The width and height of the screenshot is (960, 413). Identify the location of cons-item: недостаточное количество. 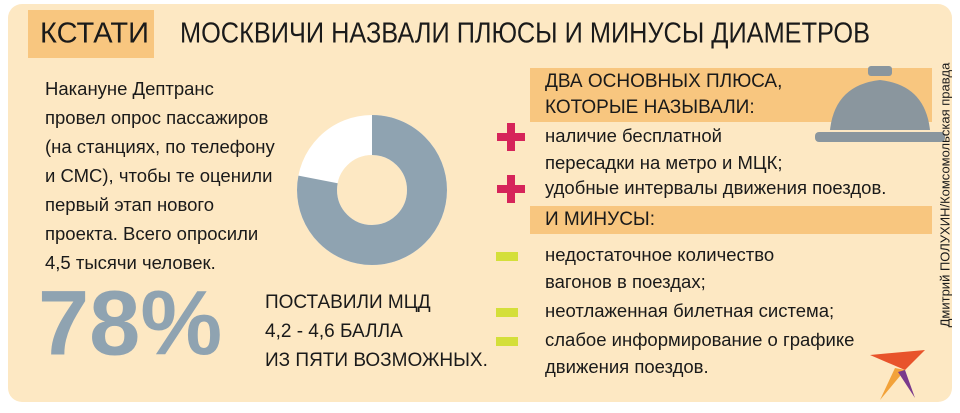
(659, 254).